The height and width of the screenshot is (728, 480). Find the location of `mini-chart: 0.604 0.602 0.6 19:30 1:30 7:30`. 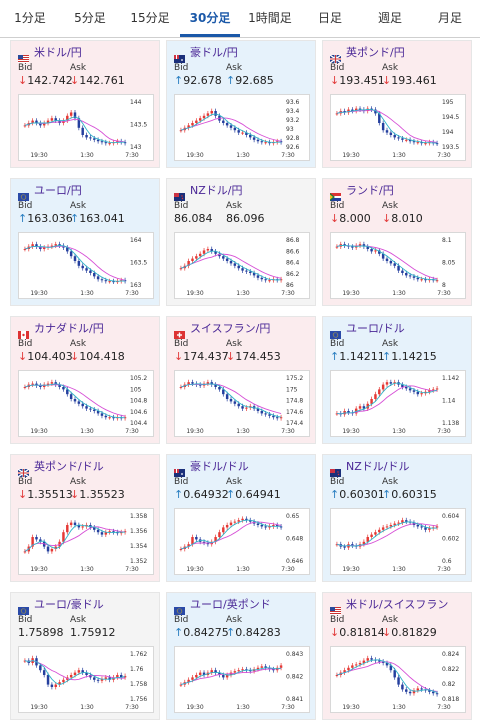

mini-chart: 0.604 0.602 0.6 19:30 1:30 7:30 is located at coordinates (398, 541).